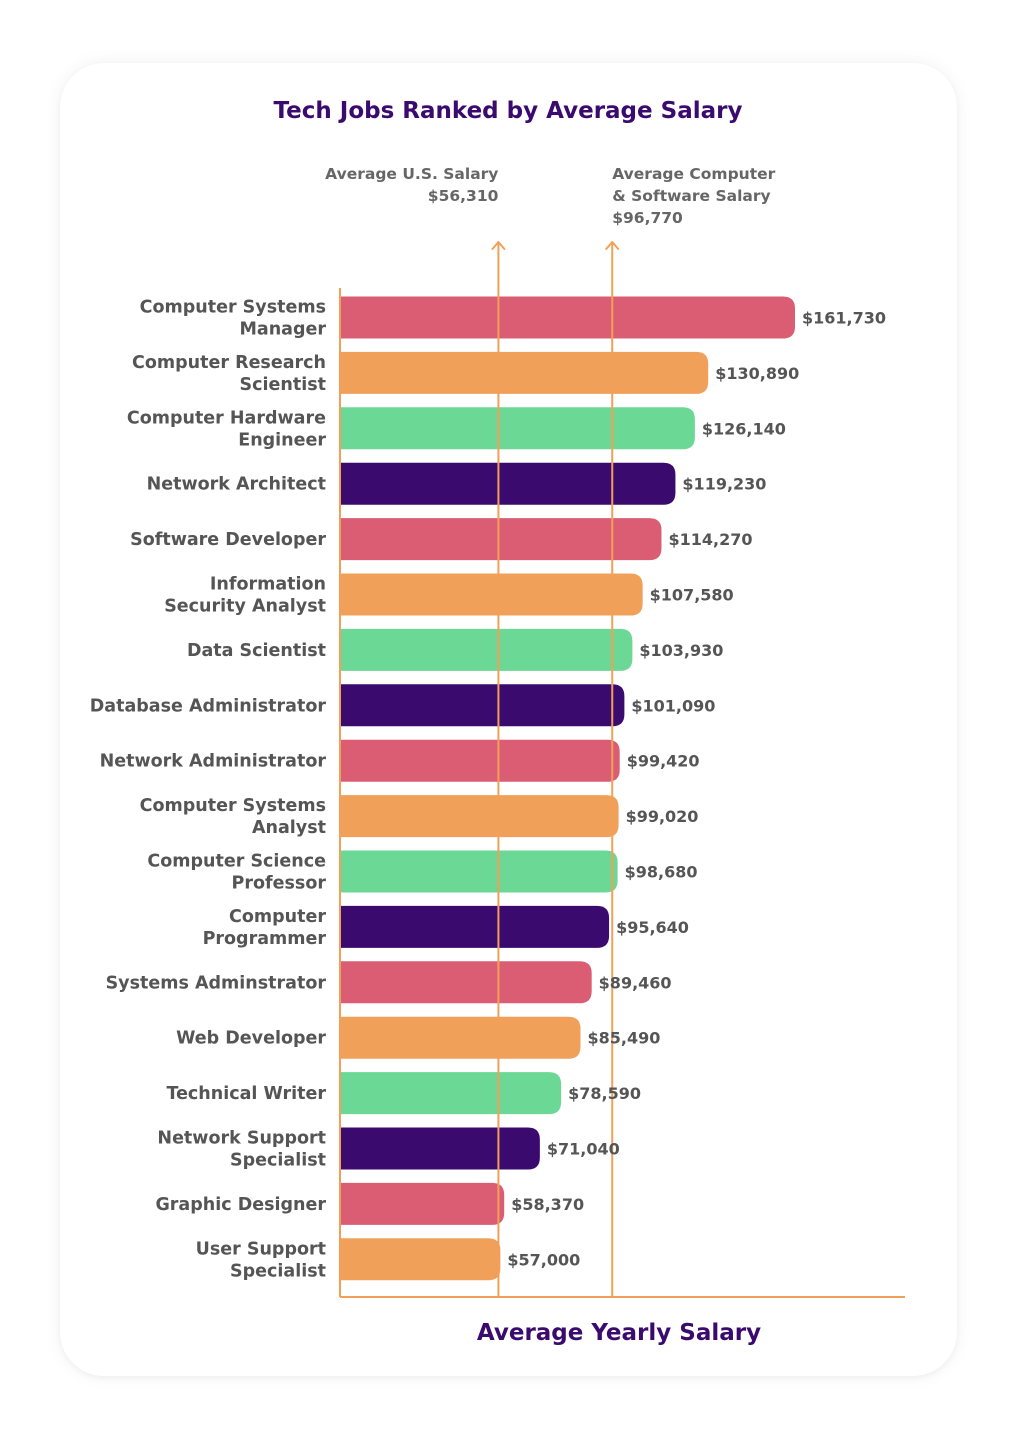 The width and height of the screenshot is (1017, 1440). I want to click on category-label: Network Architect, so click(236, 485).